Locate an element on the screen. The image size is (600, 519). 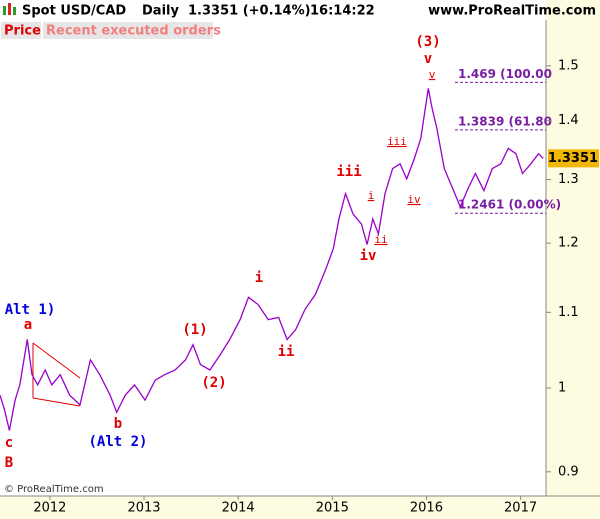
y-tick-label: 1.3 is located at coordinates (568, 179).